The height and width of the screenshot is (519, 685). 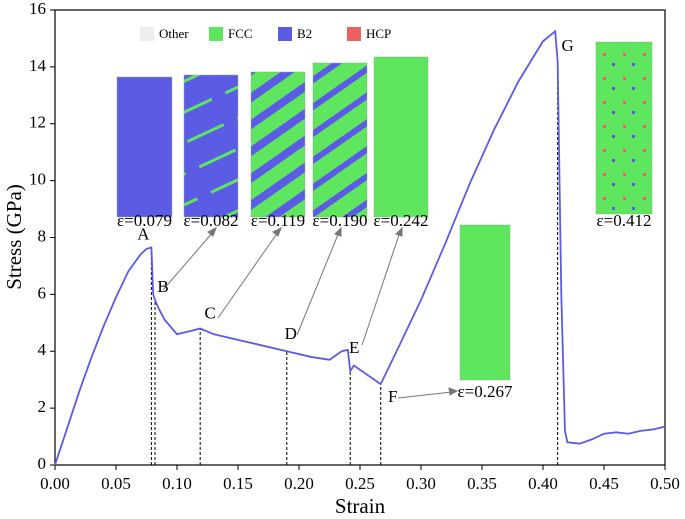 I want to click on y-tick-label: 12, so click(x=37, y=122).